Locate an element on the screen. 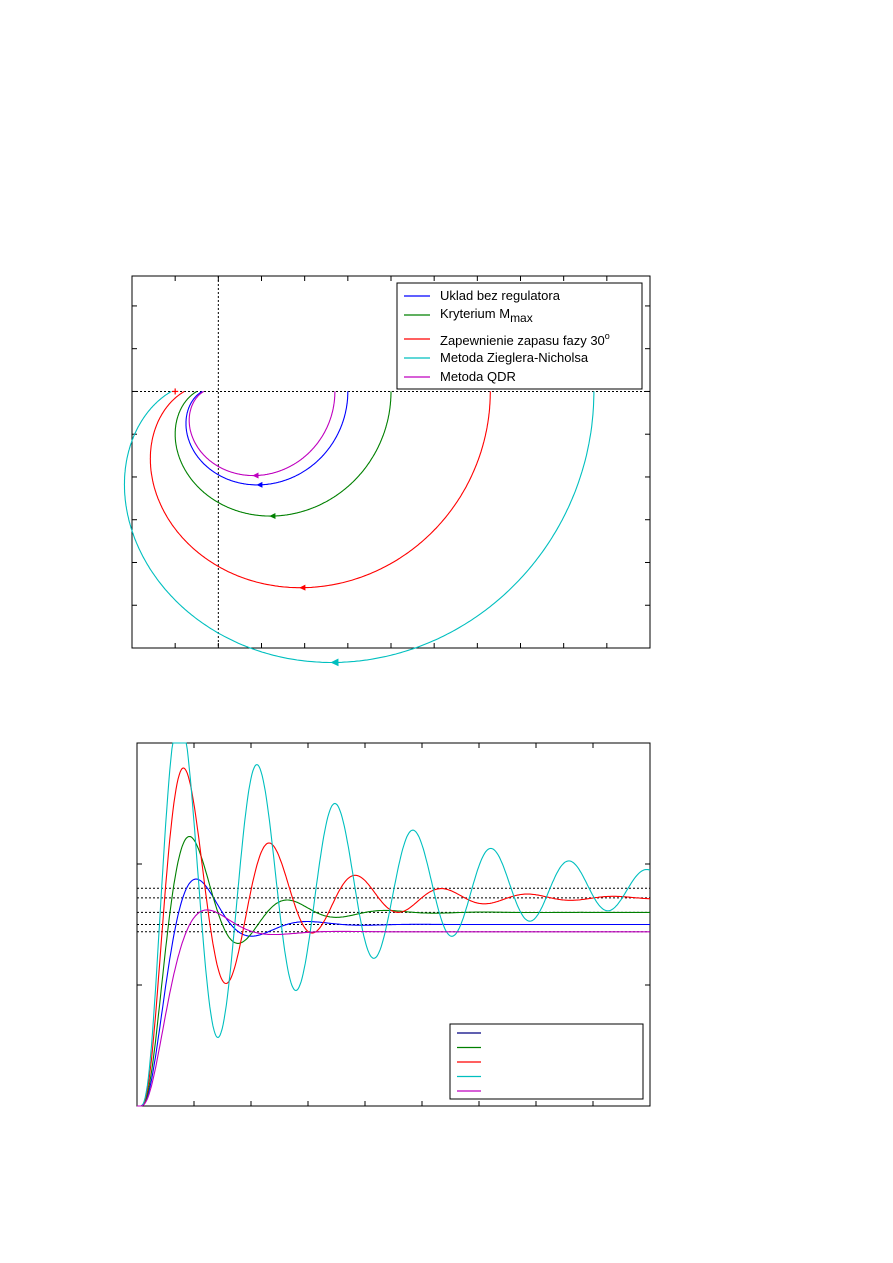  legend-label-mmax-main: Kryterium M is located at coordinates (475, 313).